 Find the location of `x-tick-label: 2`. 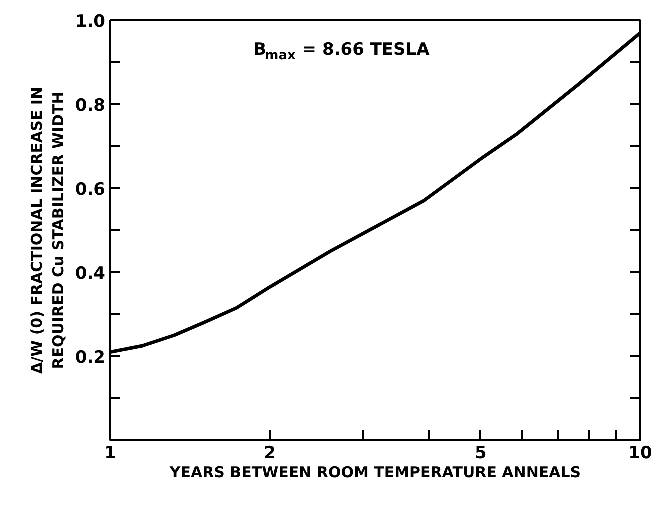

x-tick-label: 2 is located at coordinates (270, 454).